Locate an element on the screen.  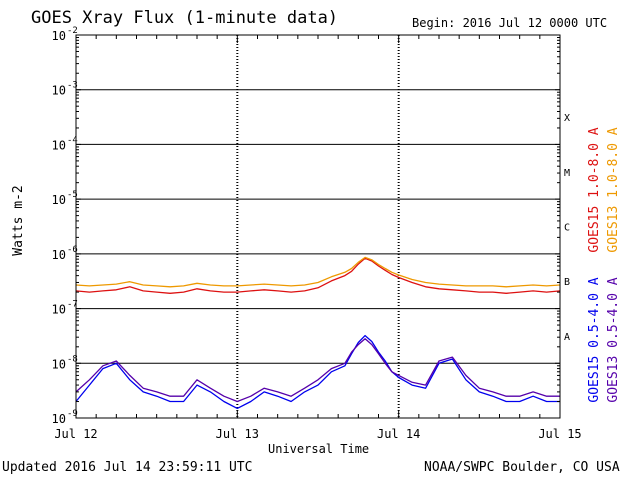
y-tick-exponent: -6 is located at coordinates (72, 250).